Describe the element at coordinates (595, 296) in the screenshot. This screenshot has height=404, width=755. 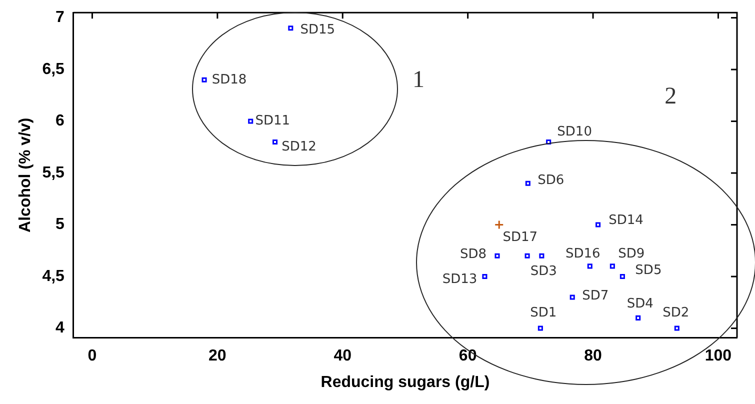
I see `annotation: SD7` at that location.